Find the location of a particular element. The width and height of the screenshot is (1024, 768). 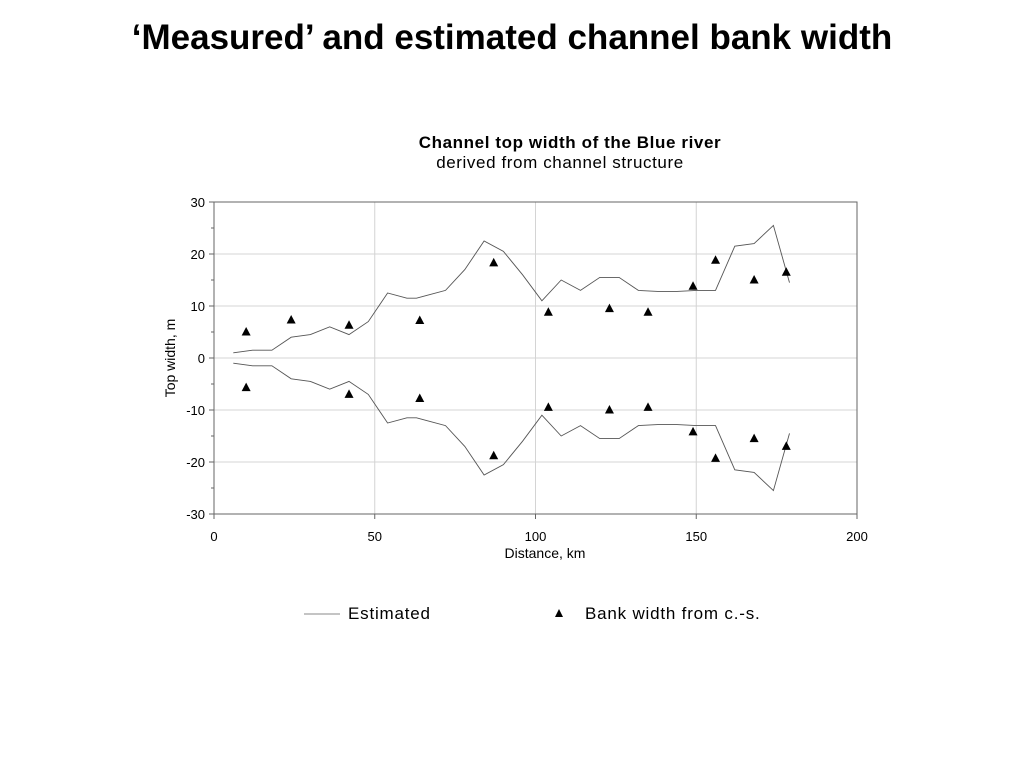

x-tick-label: 50 is located at coordinates (375, 536).